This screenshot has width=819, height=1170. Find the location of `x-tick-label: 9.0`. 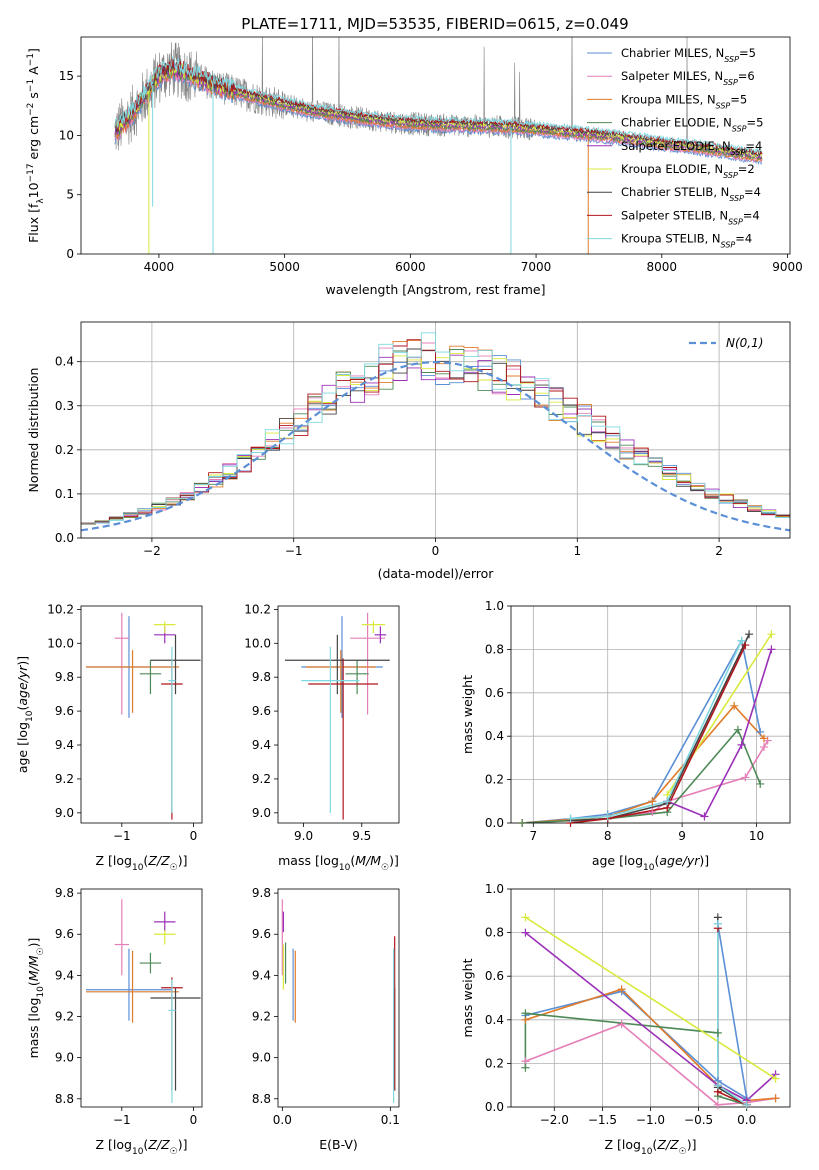

x-tick-label: 9.0 is located at coordinates (303, 836).